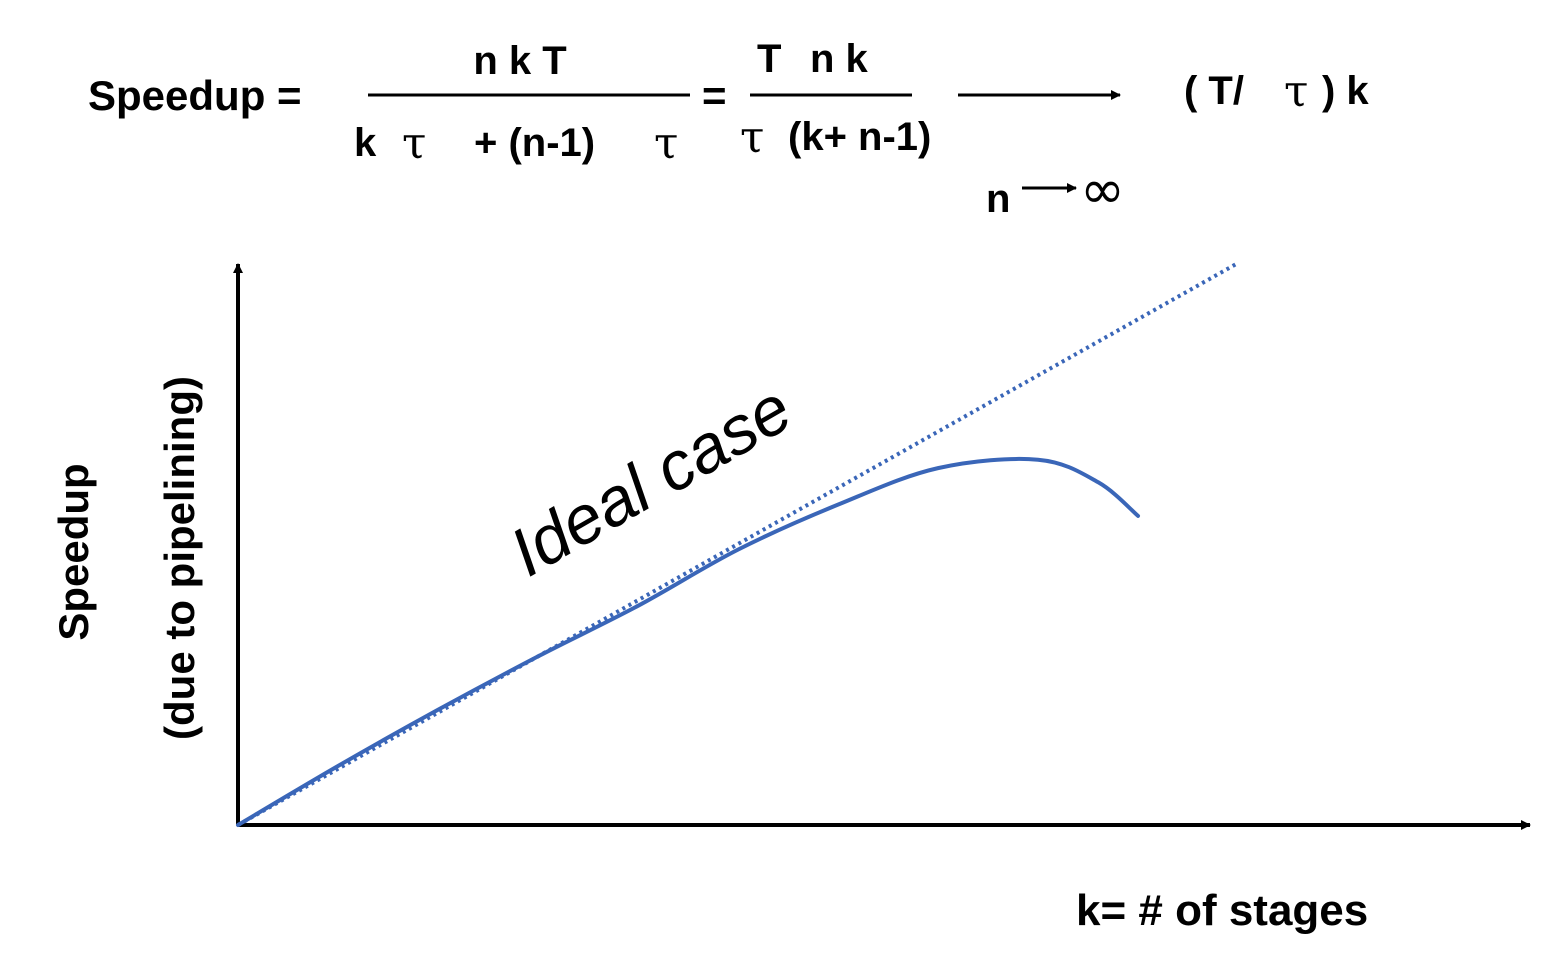  I want to click on equals-sign: =, so click(714, 95).